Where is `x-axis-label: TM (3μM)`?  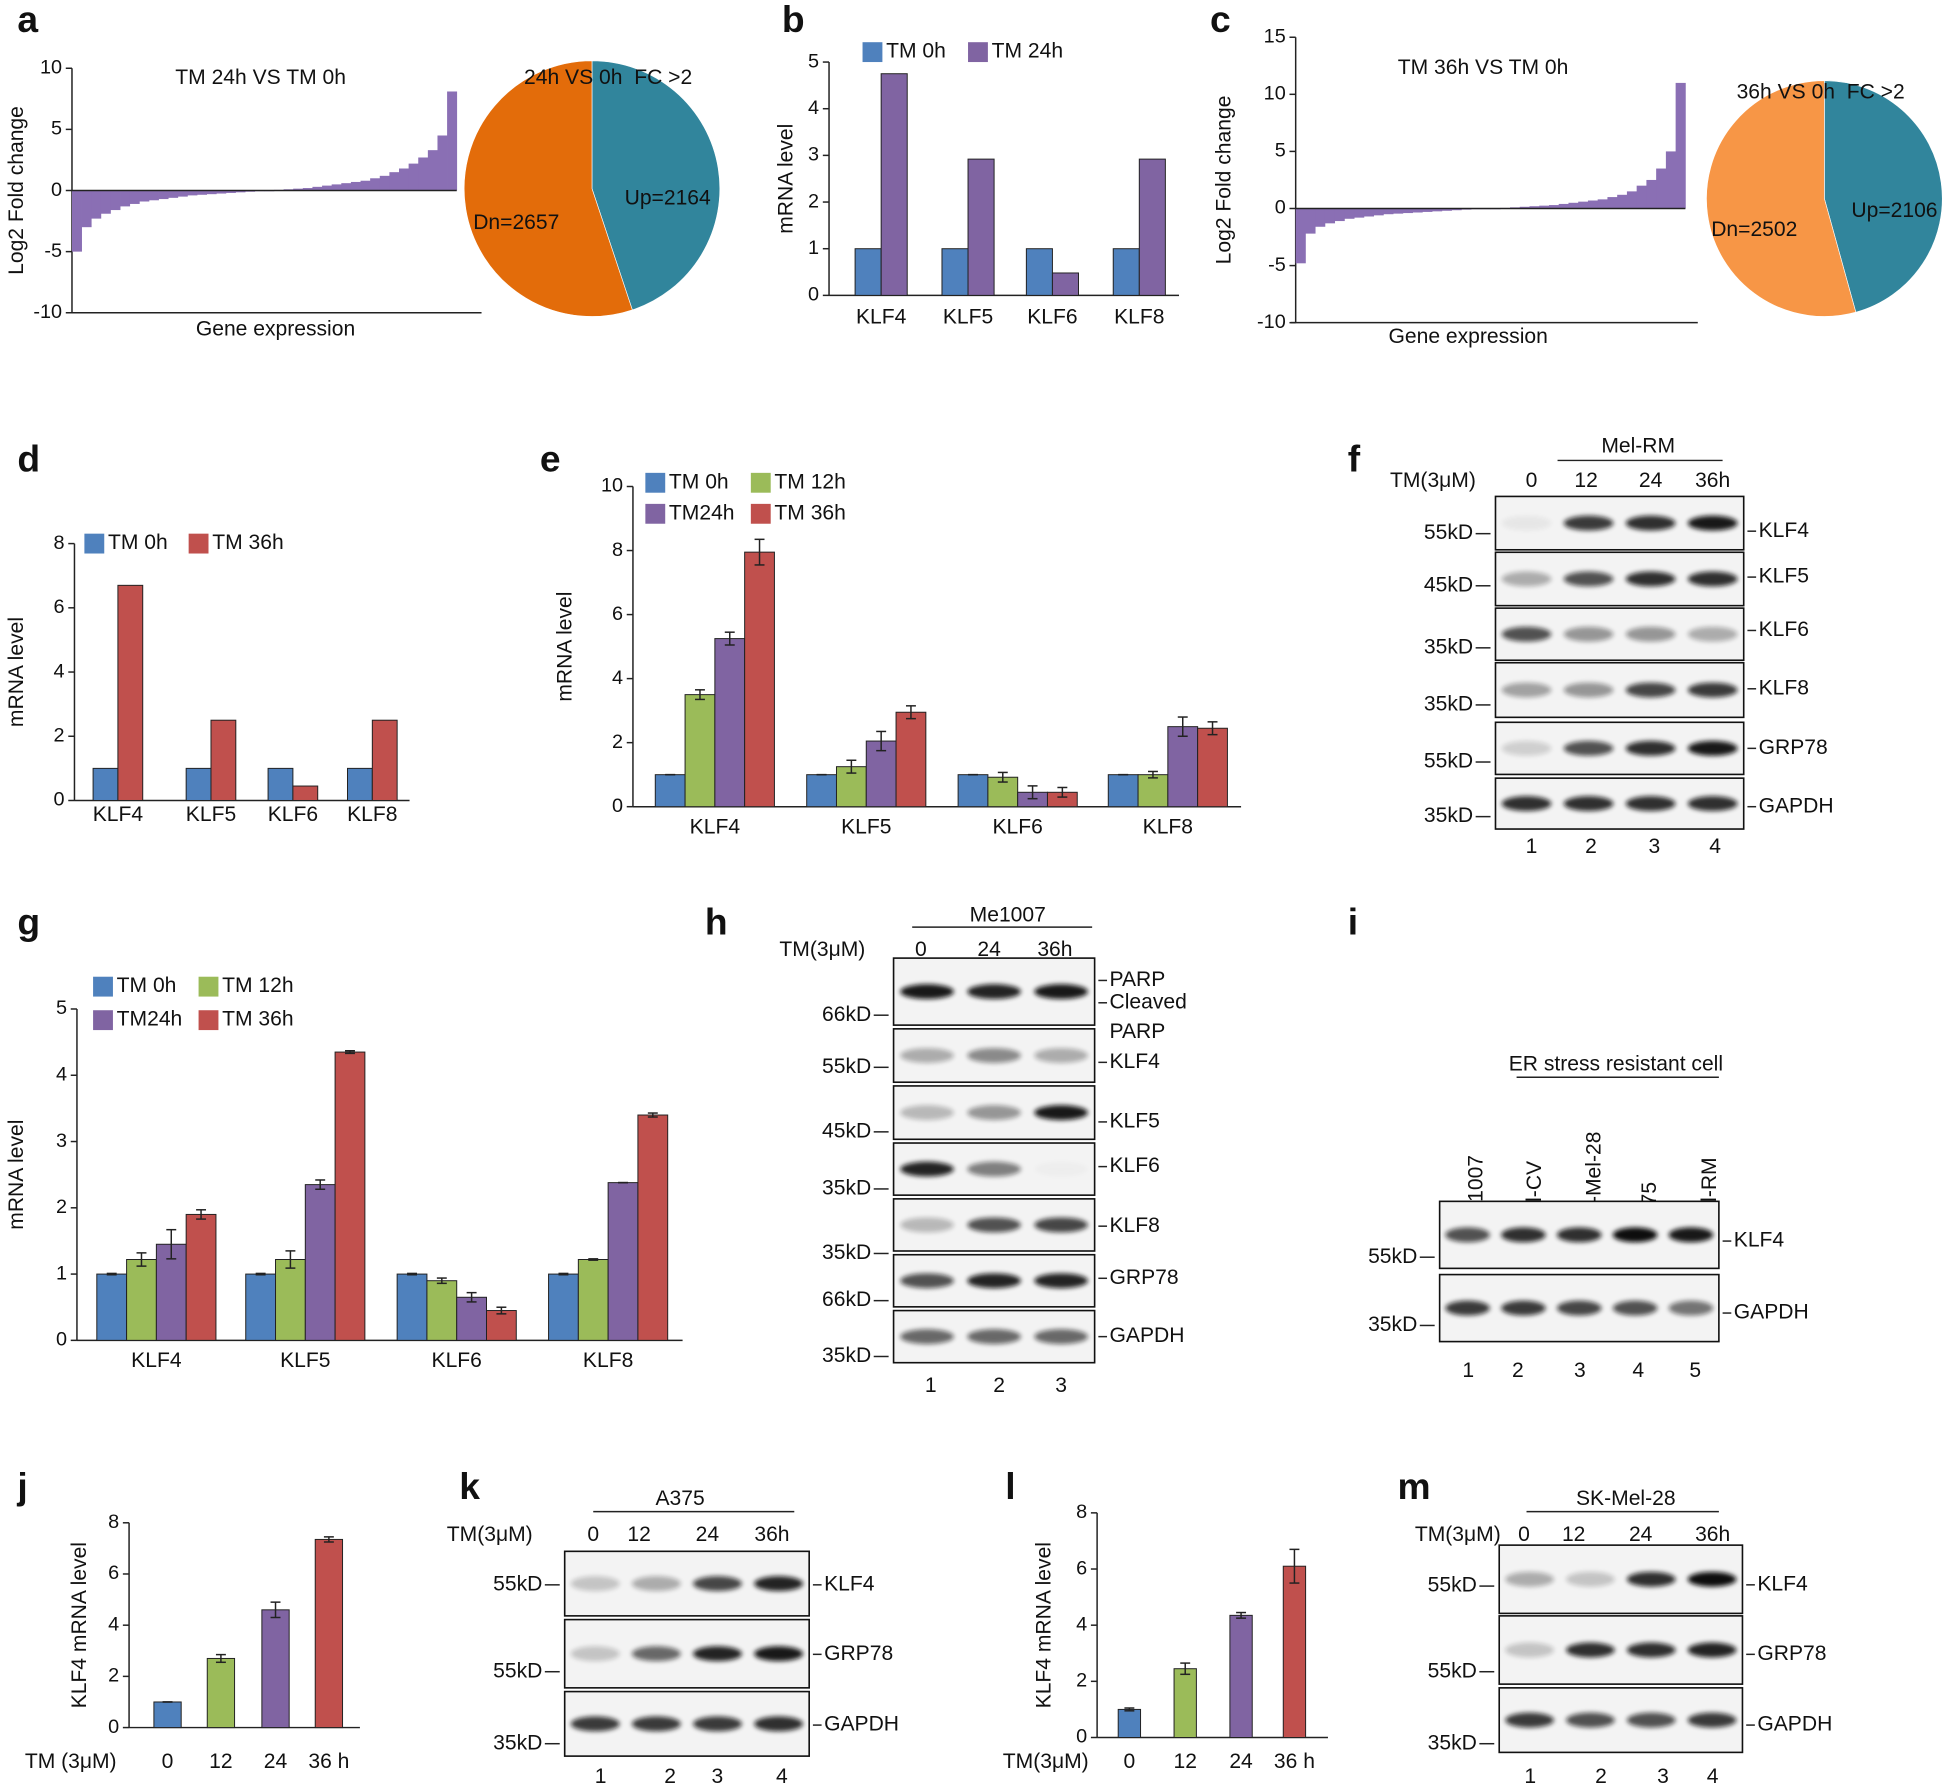
x-axis-label: TM (3μM) is located at coordinates (71, 1761).